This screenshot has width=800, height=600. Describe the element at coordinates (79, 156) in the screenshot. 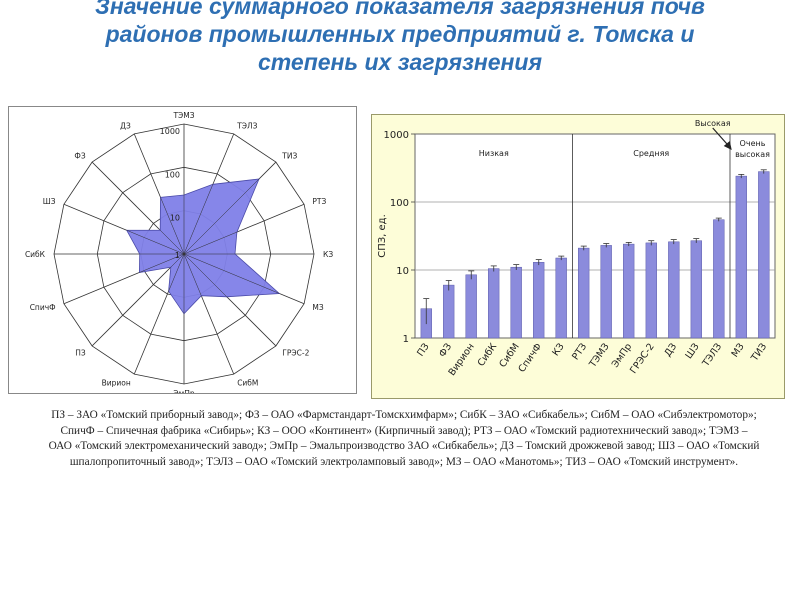

I see `radar-category-label: ФЗ` at that location.